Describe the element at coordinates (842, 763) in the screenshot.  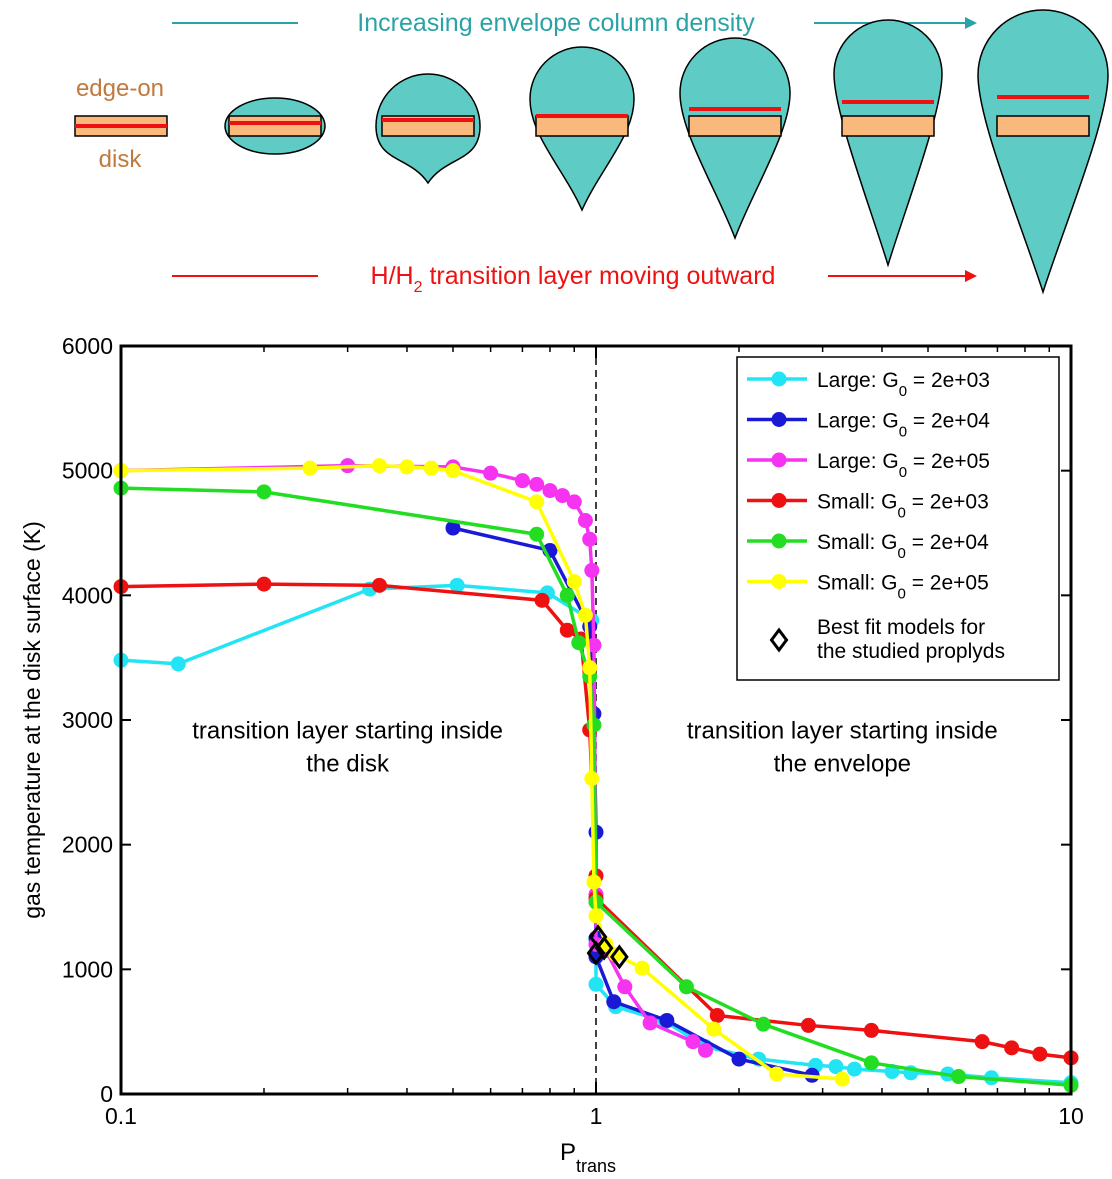
I see `annotation: the envelope` at that location.